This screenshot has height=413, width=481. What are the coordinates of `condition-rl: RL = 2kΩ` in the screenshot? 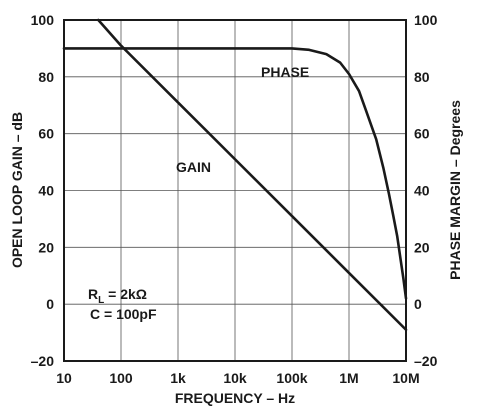 It's located at (117, 296).